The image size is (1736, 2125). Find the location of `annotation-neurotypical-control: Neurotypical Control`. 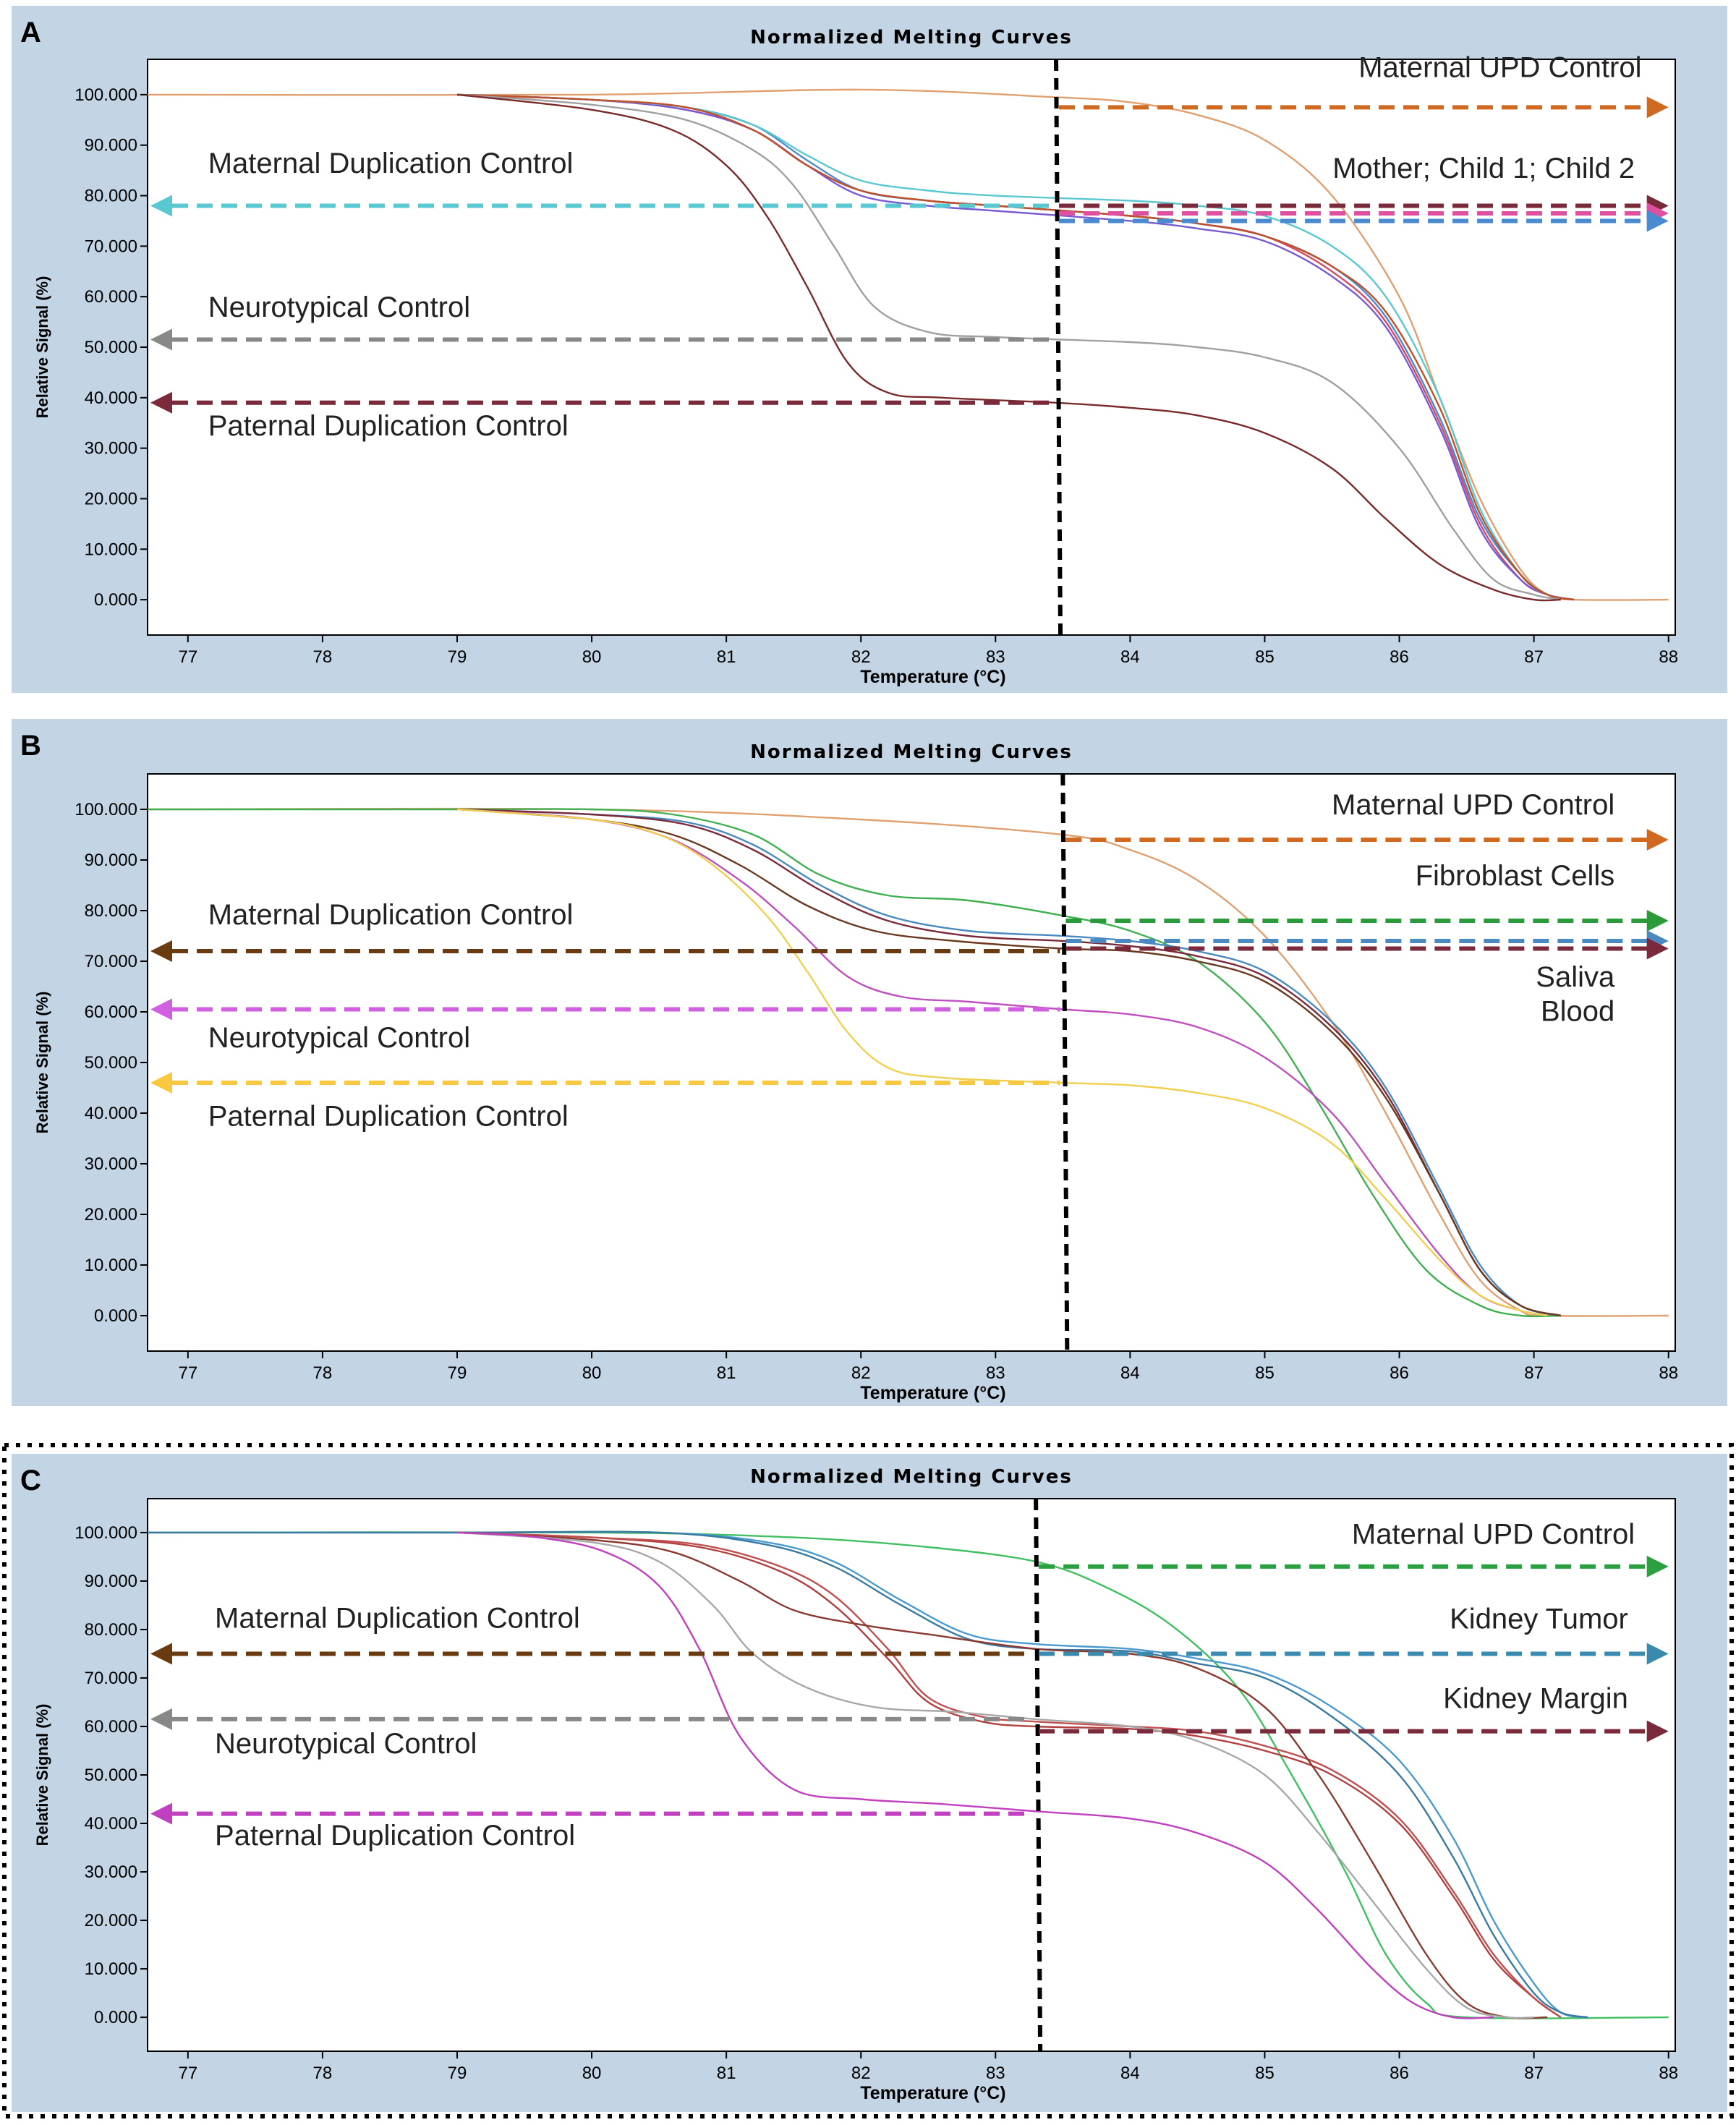

annotation-neurotypical-control: Neurotypical Control is located at coordinates (346, 1744).